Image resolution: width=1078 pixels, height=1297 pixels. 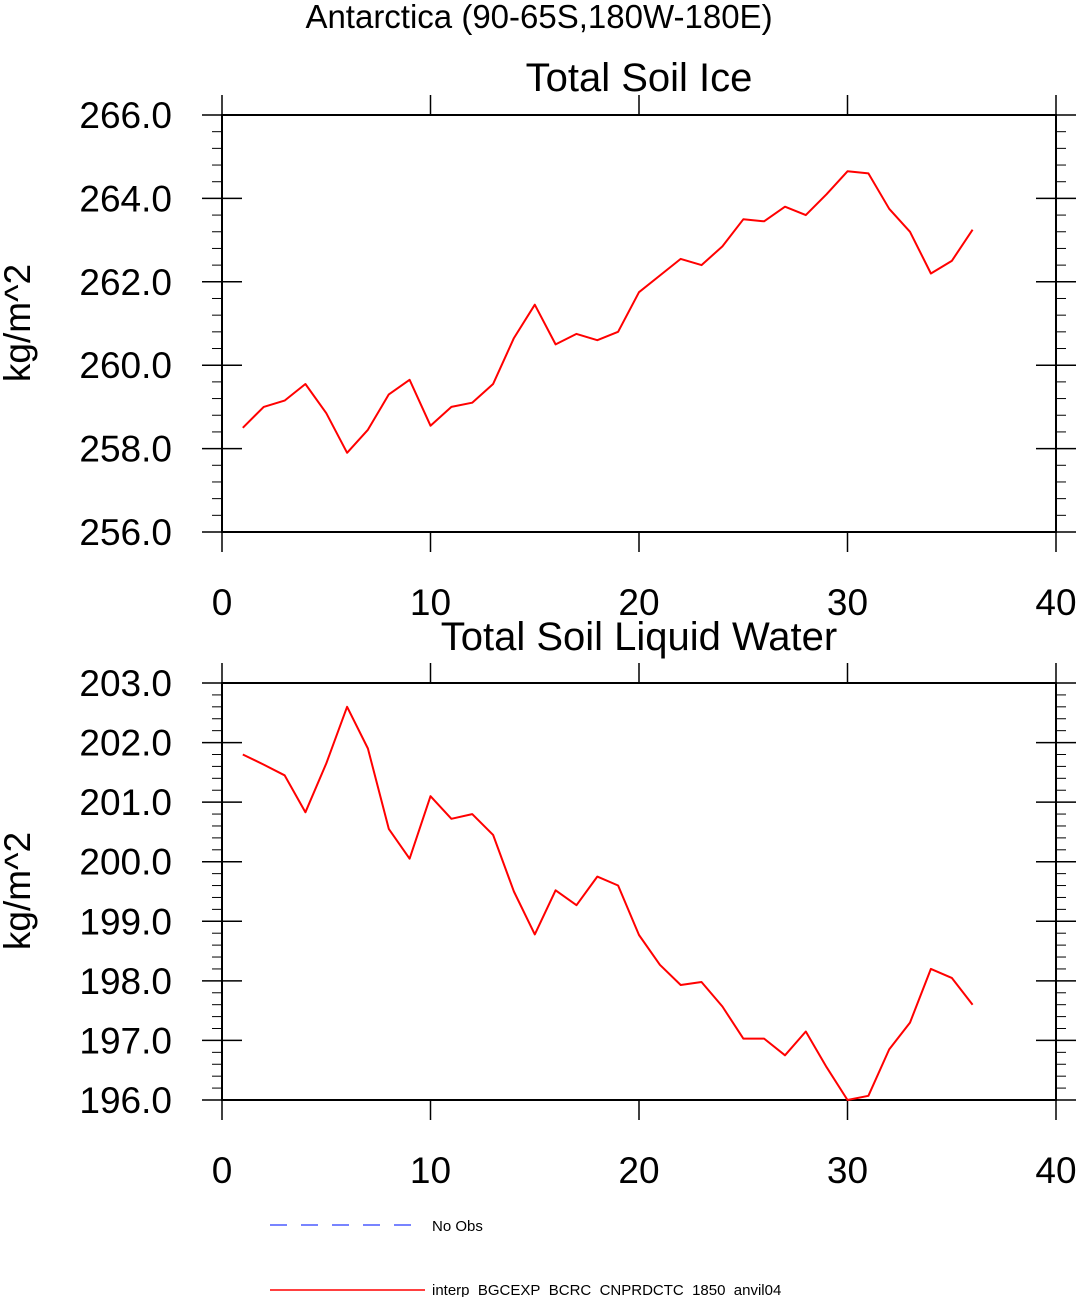 What do you see at coordinates (125, 282) in the screenshot?
I see `y-tick-label: 262.0` at bounding box center [125, 282].